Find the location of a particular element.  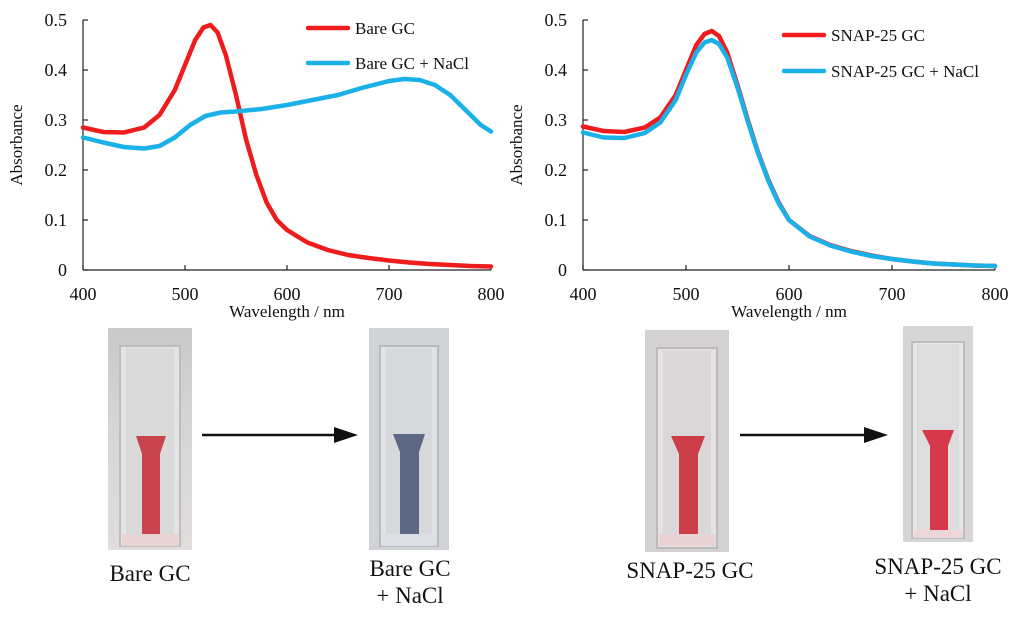

bare-gc-nacl-solution is located at coordinates (409, 486).